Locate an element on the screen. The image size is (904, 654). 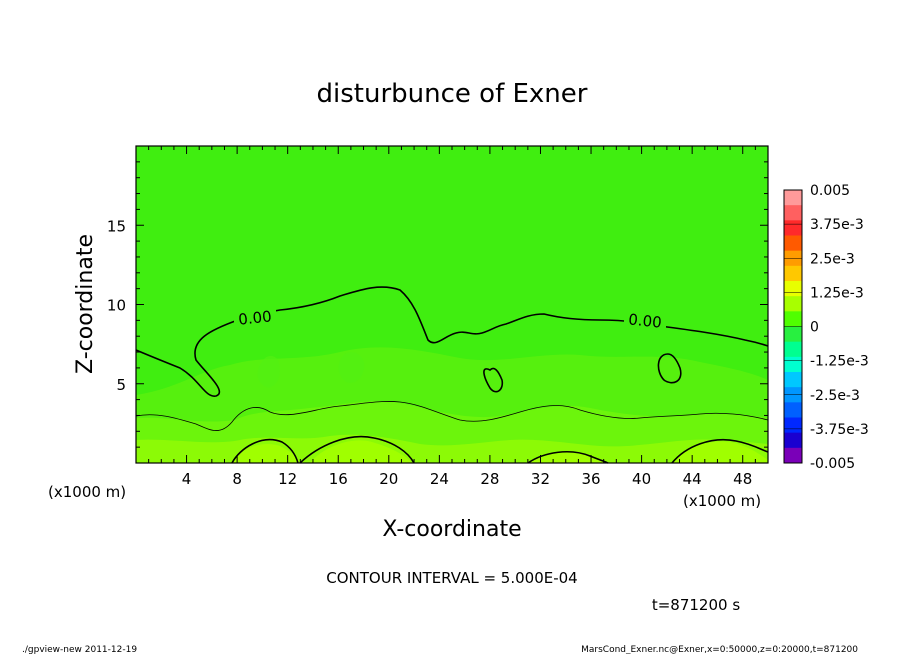
footer-left: ./gpview-new 2011-12-19 is located at coordinates (79, 649).